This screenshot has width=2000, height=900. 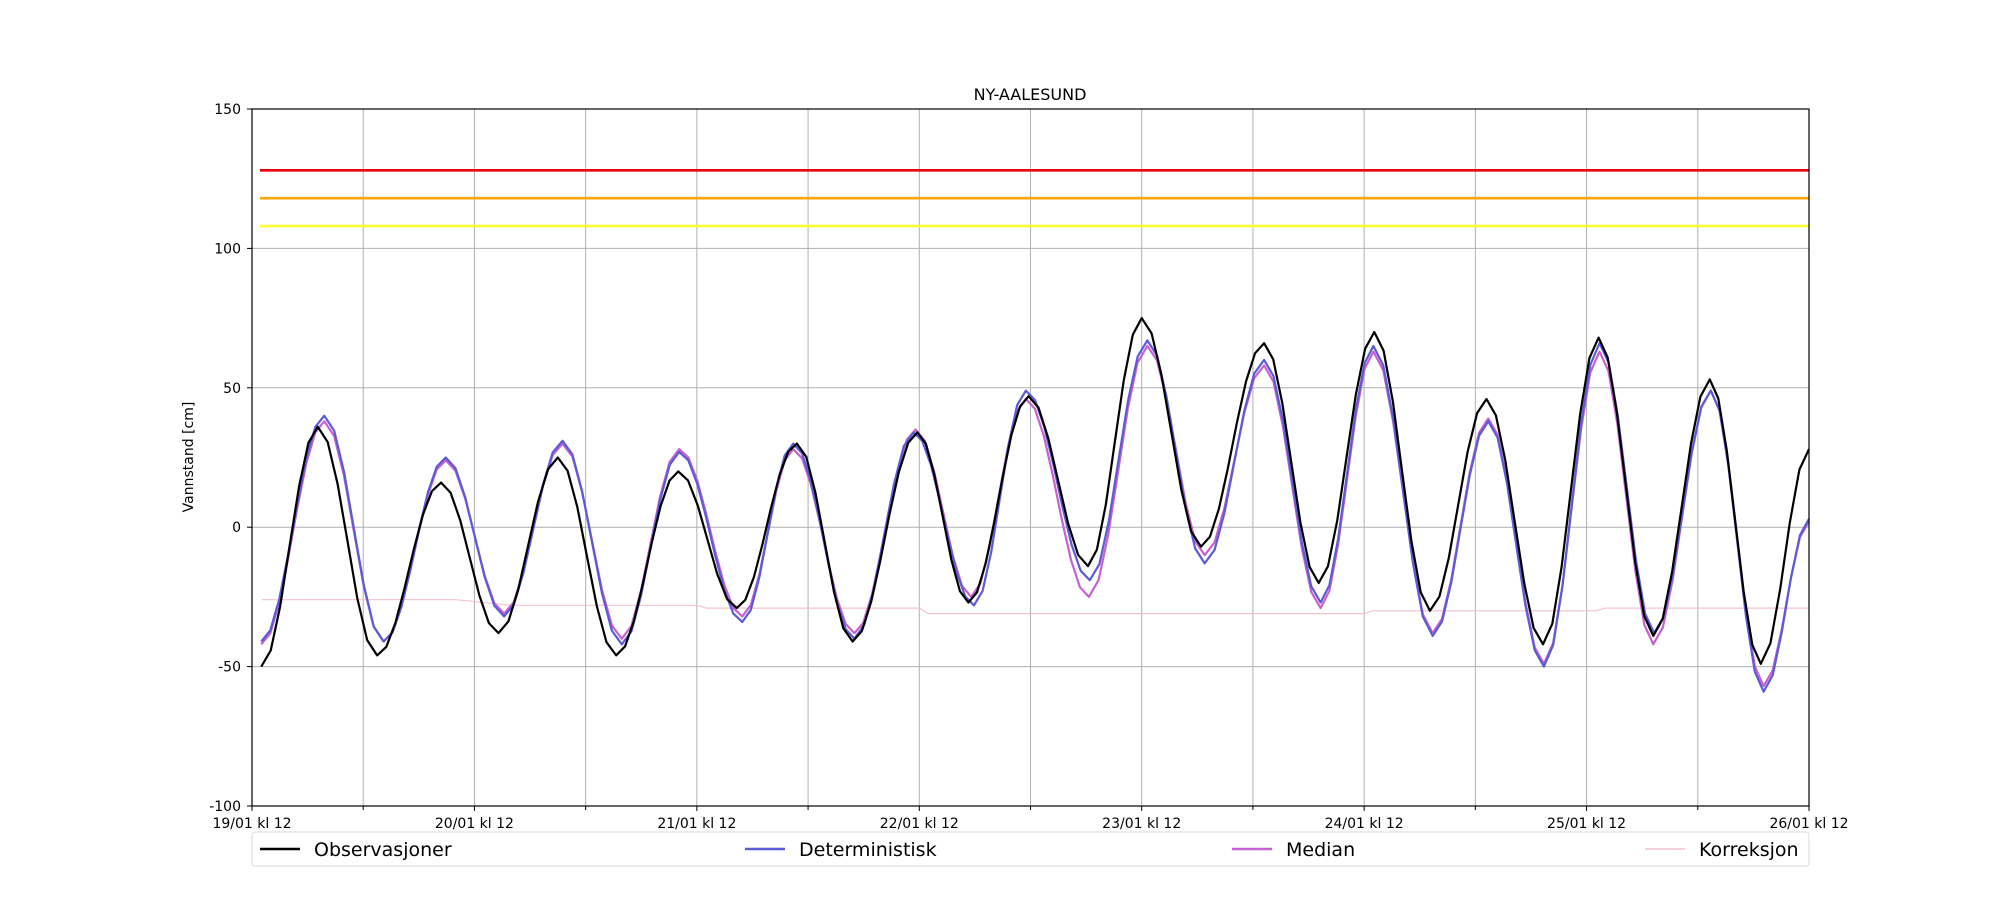 What do you see at coordinates (225, 807) in the screenshot?
I see `y-tick-label: -100` at bounding box center [225, 807].